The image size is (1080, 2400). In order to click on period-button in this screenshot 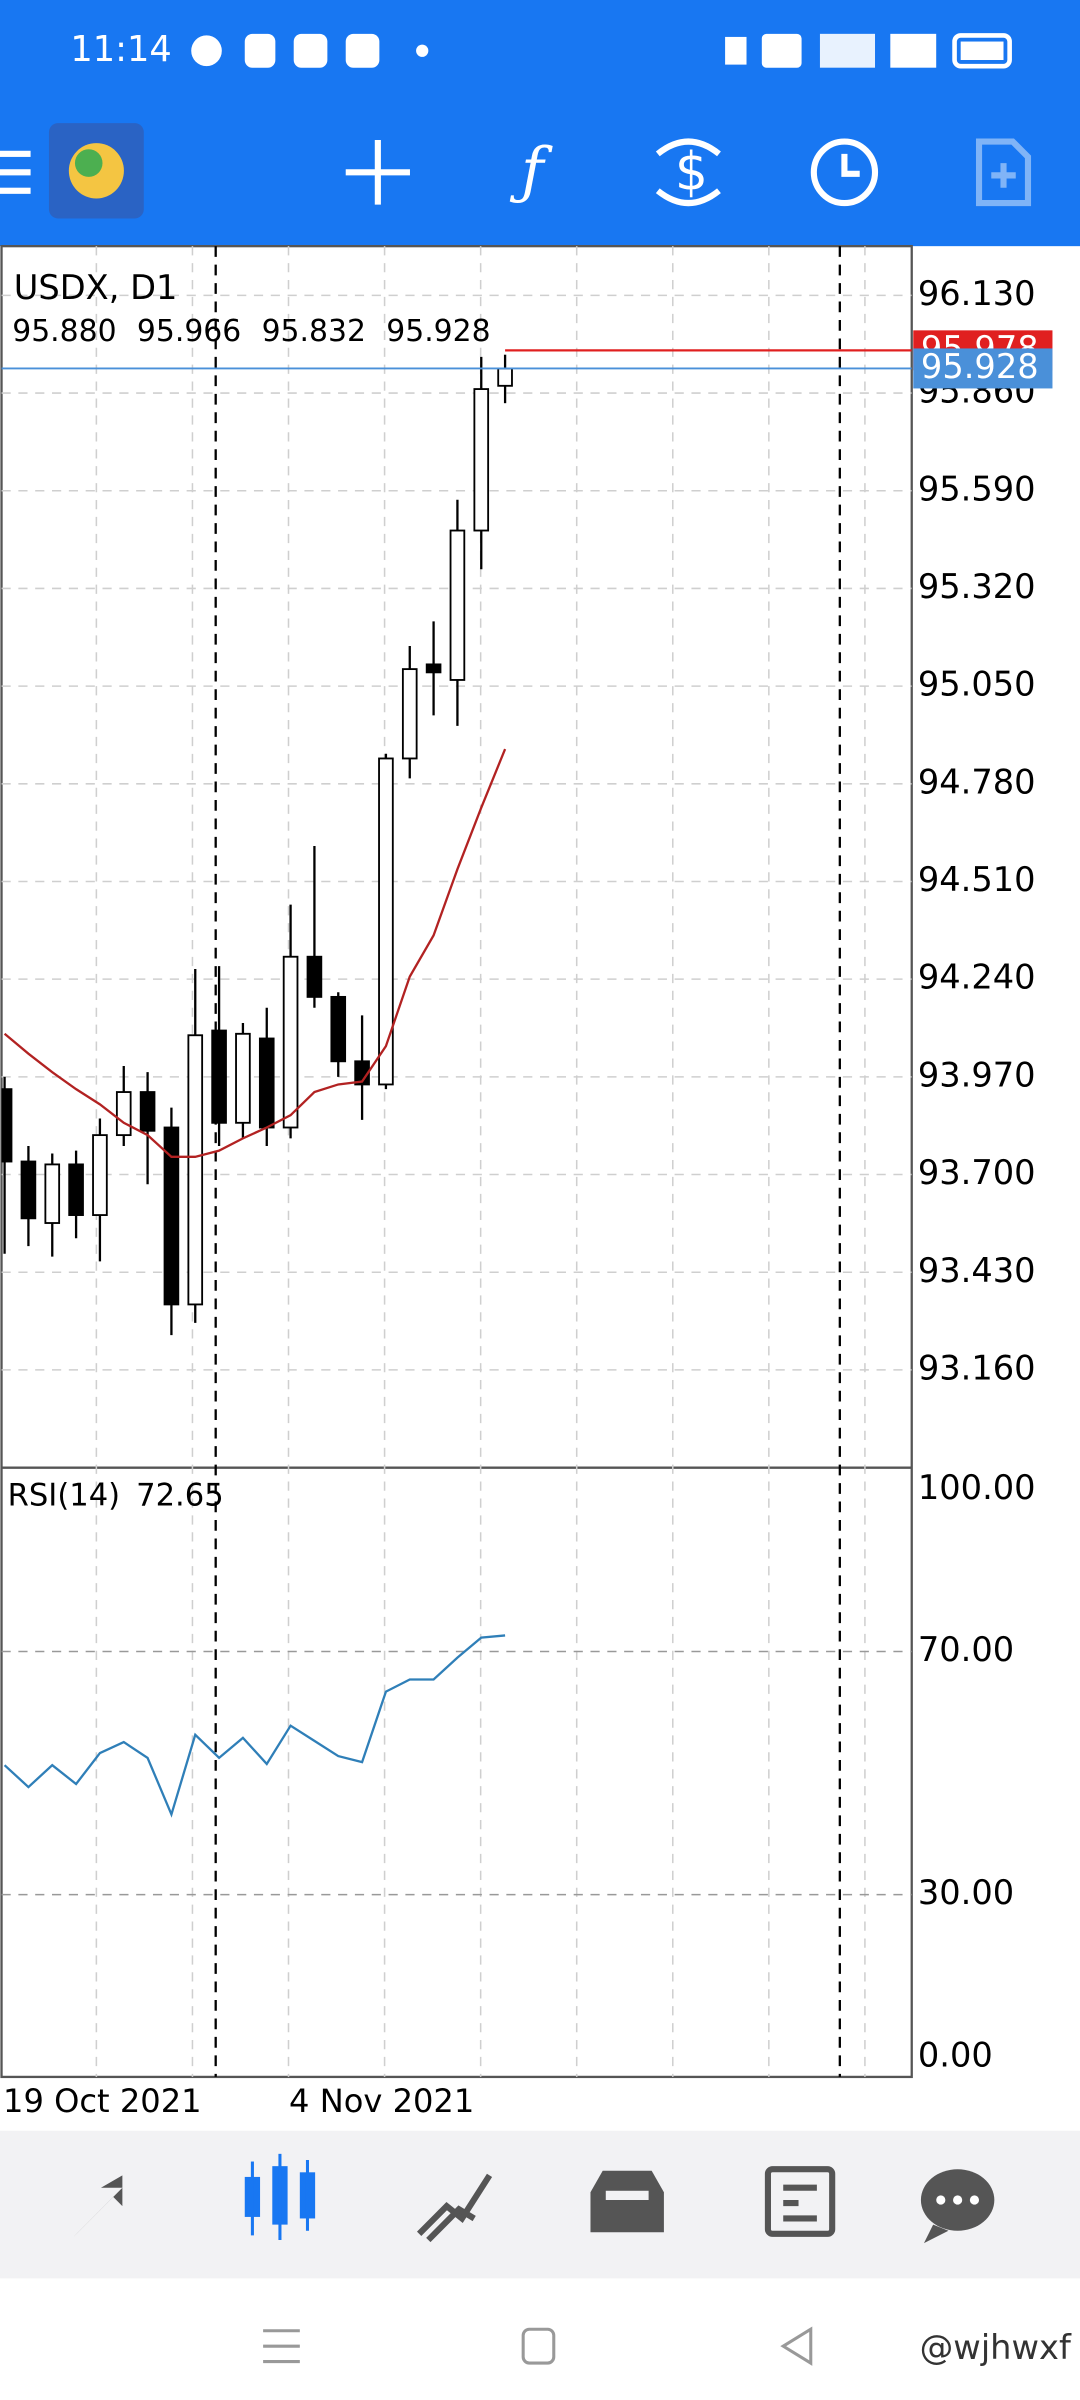, I will do `click(844, 172)`.